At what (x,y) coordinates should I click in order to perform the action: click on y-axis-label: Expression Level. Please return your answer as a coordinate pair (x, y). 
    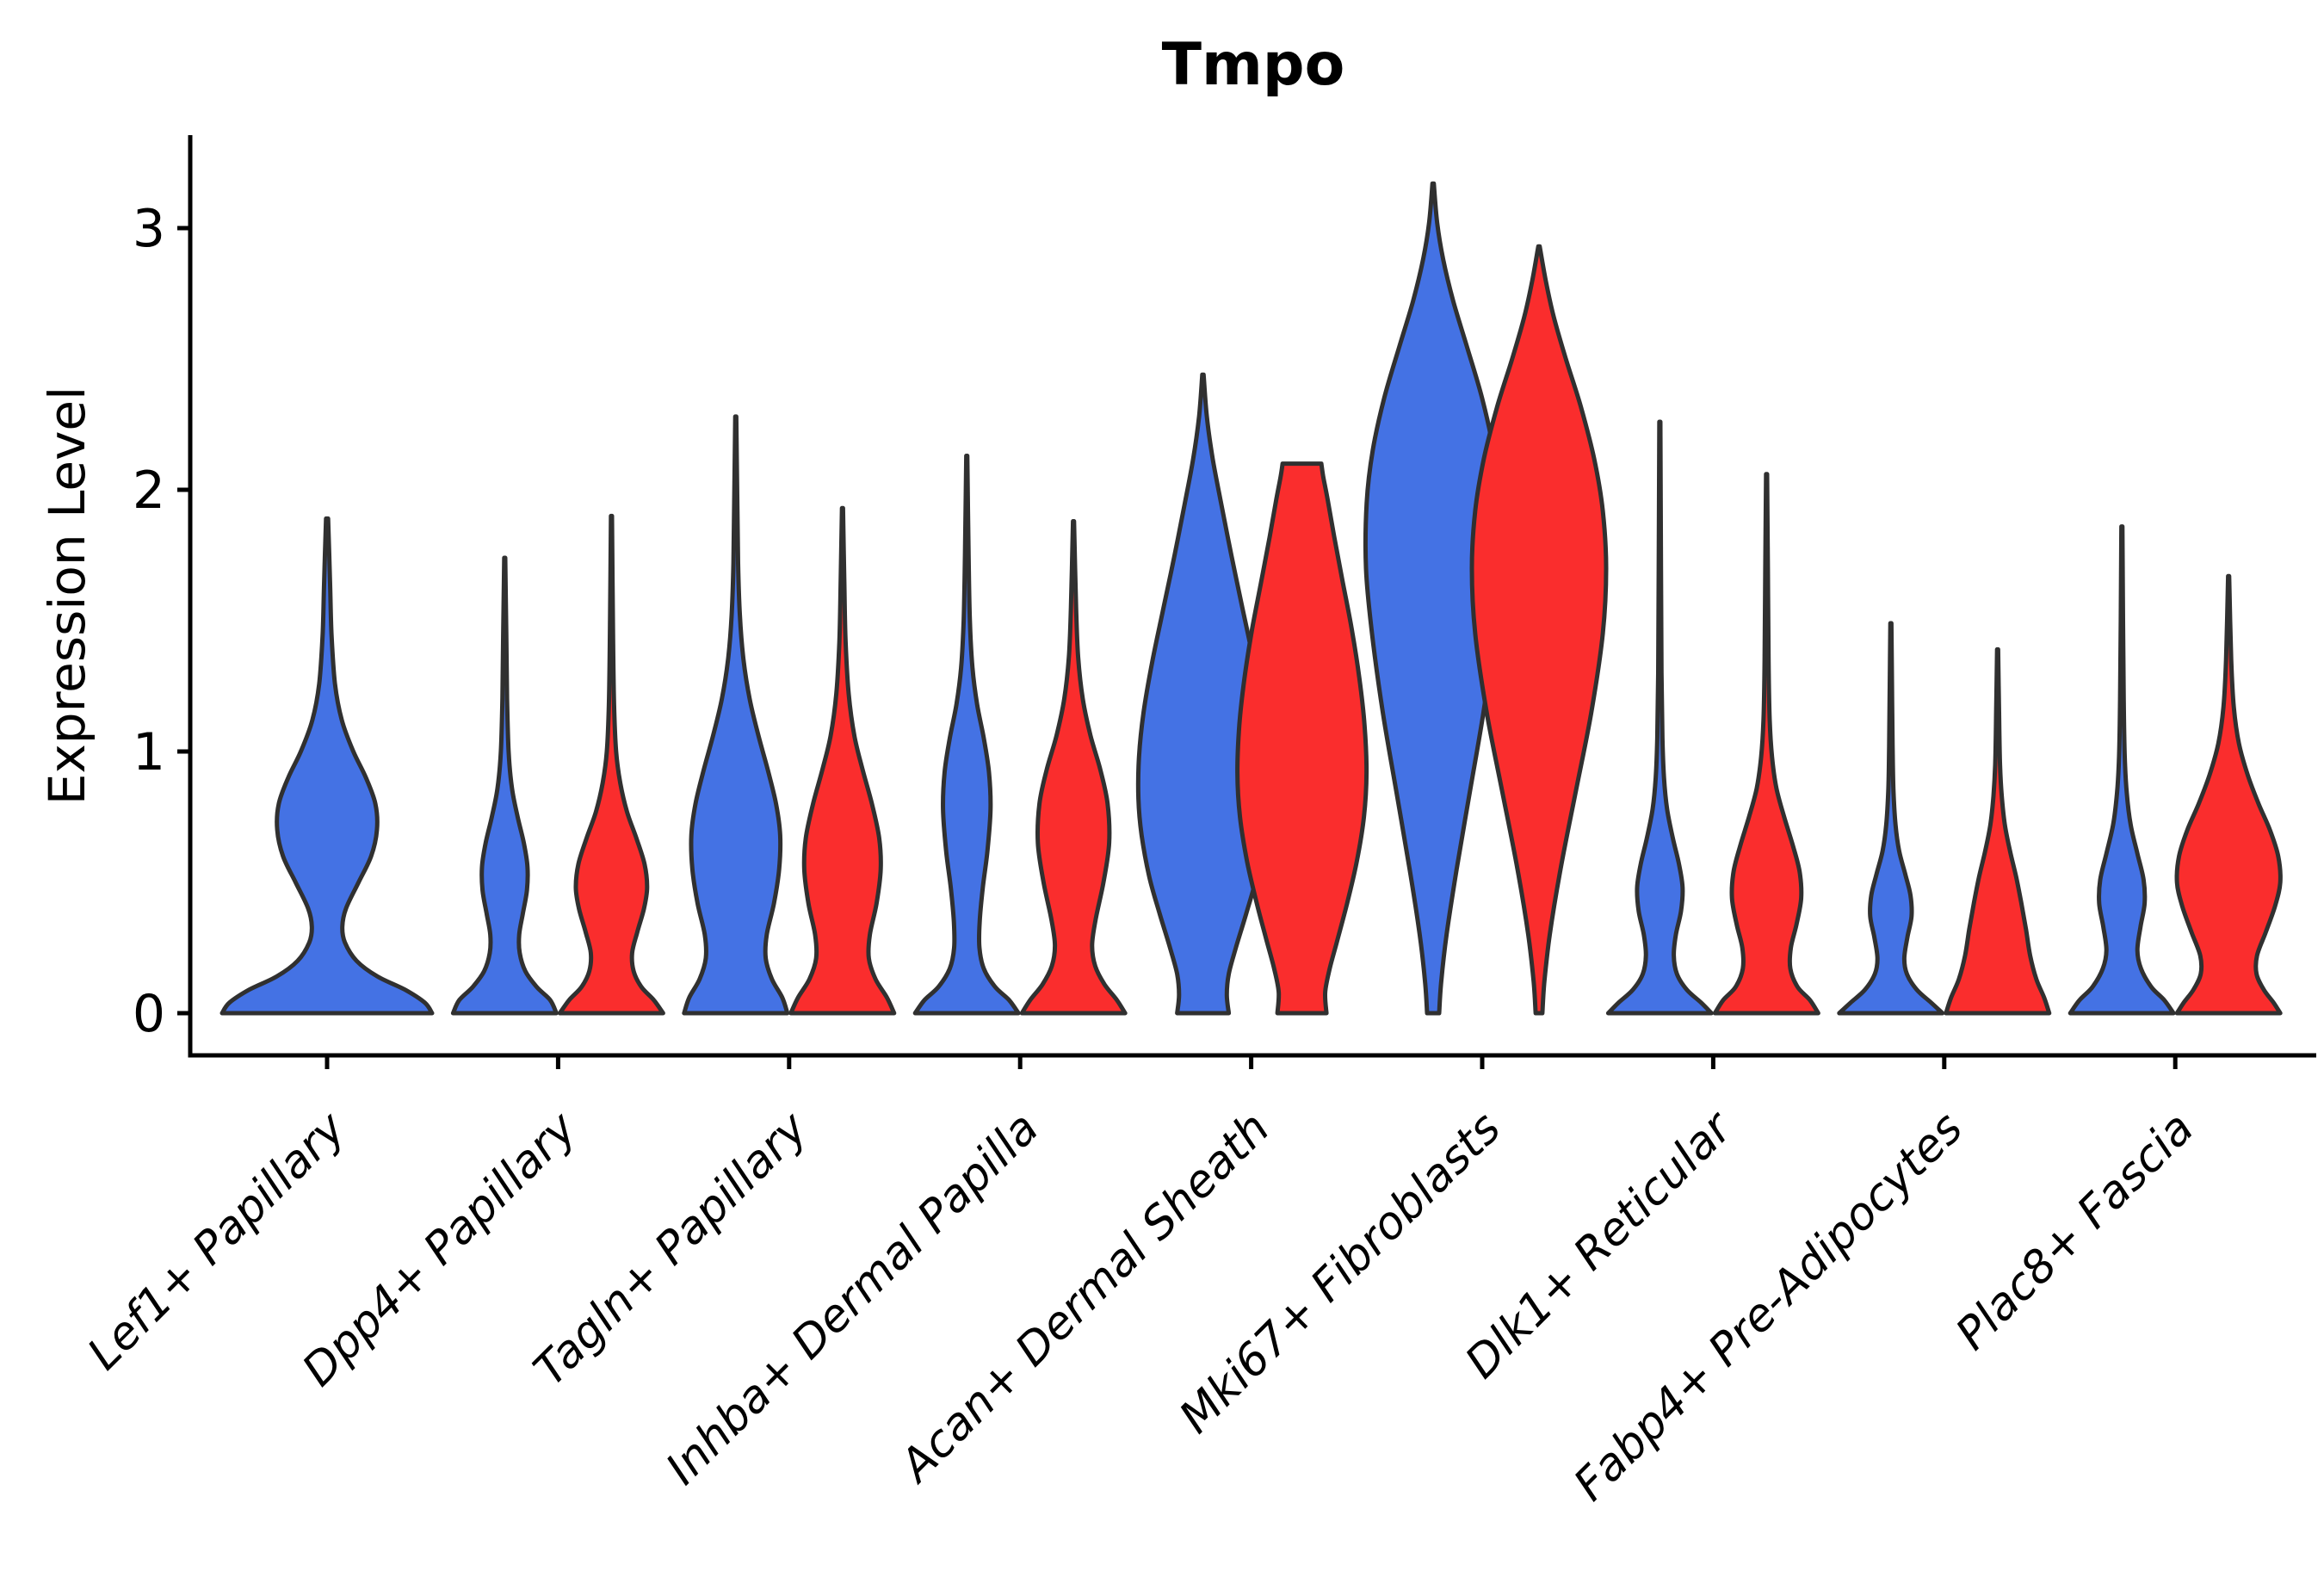
    Looking at the image, I should click on (67, 596).